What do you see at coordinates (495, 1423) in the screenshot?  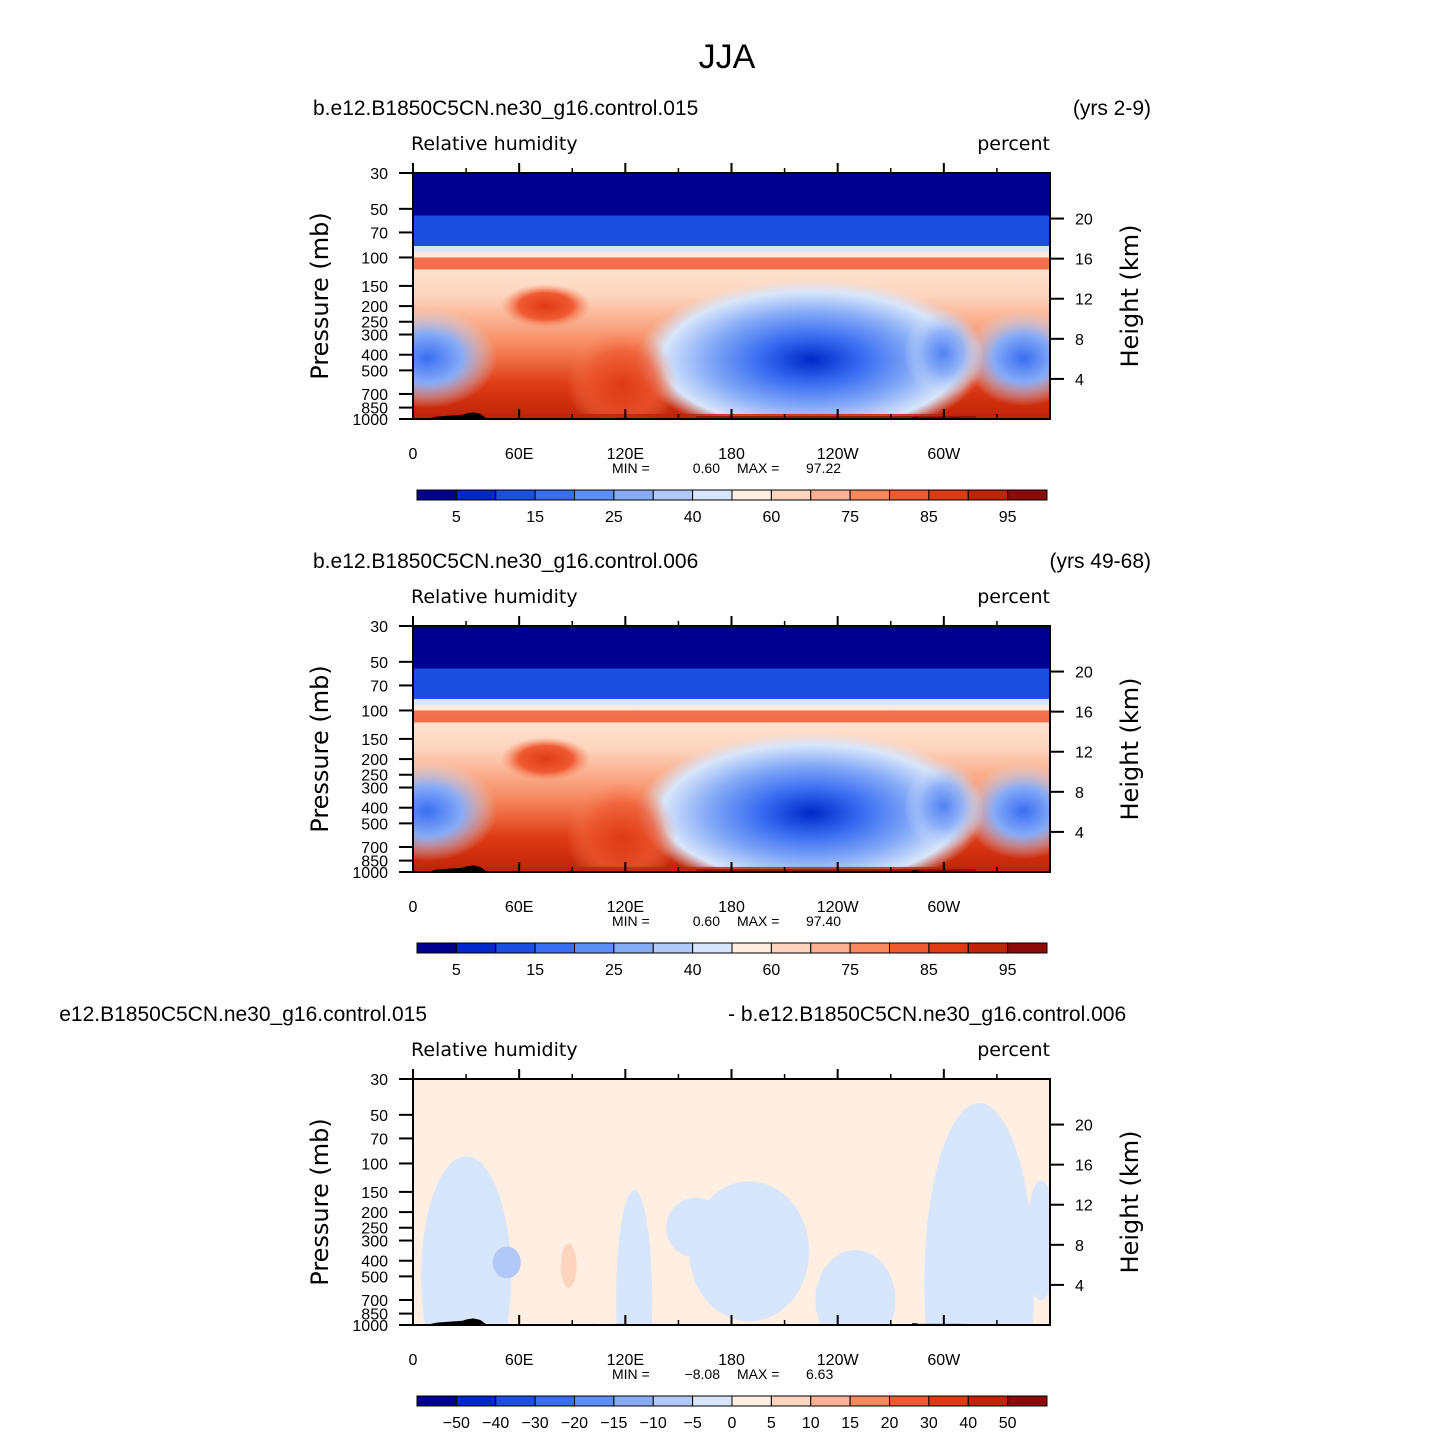 I see `colorbar-label: −40` at bounding box center [495, 1423].